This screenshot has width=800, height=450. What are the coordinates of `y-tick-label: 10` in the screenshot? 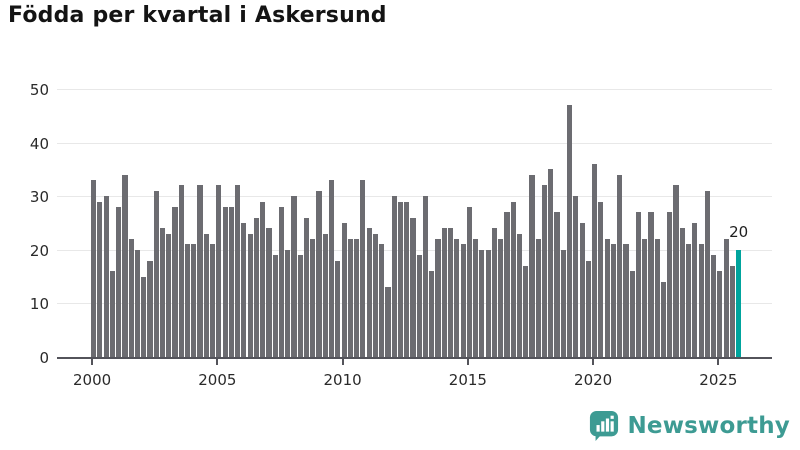 It's located at (39, 304).